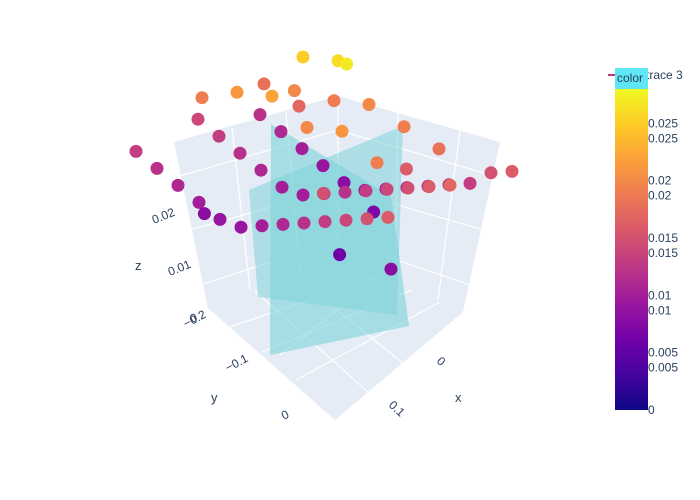 The width and height of the screenshot is (700, 500). Describe the element at coordinates (663, 123) in the screenshot. I see `colorbar-tick-label: 0.025` at that location.